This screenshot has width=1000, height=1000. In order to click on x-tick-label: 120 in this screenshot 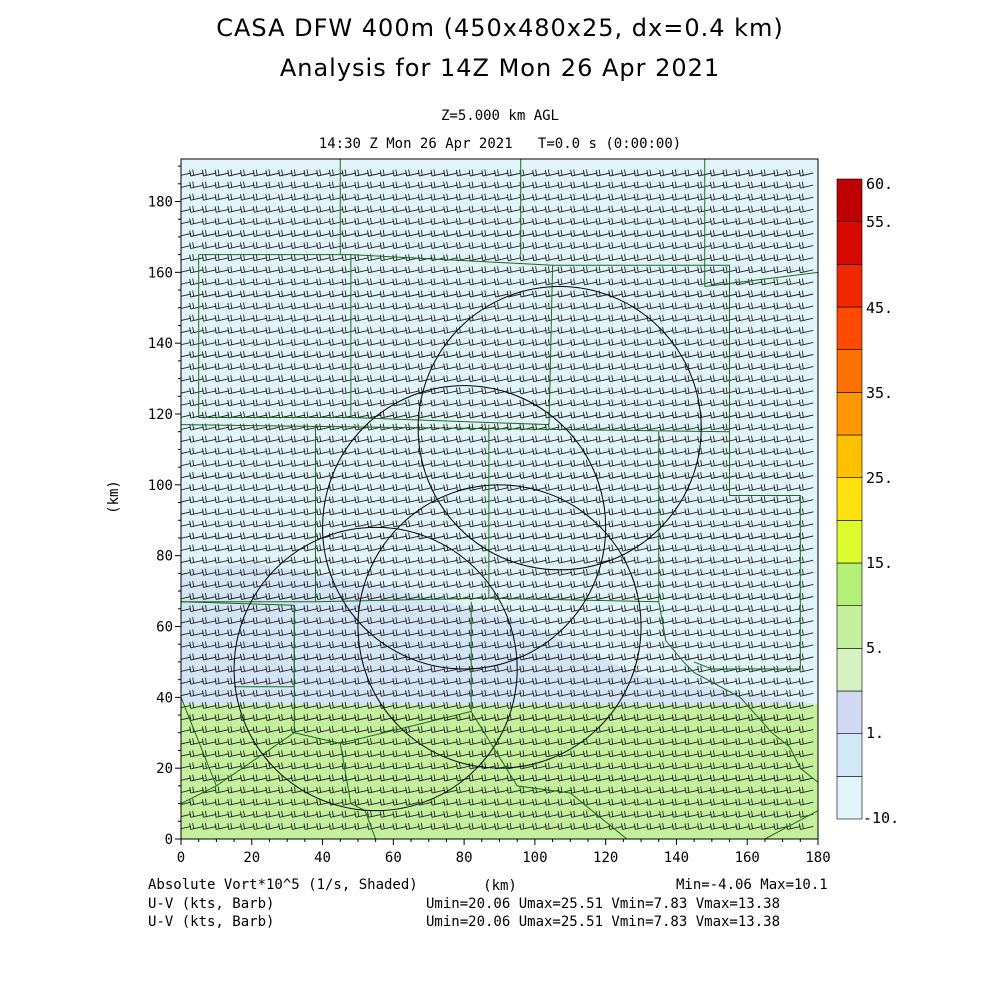, I will do `click(605, 858)`.